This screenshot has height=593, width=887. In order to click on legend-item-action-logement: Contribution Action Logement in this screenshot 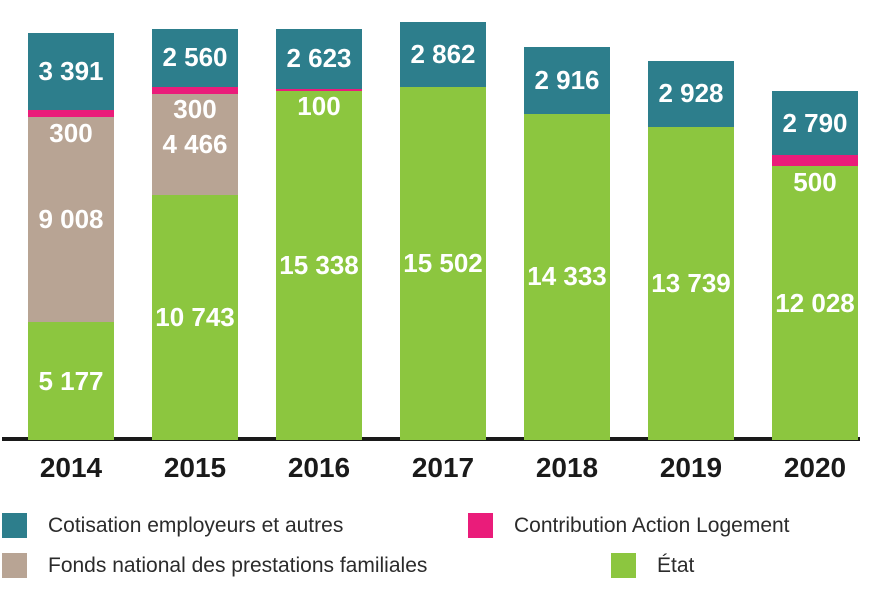, I will do `click(629, 525)`.